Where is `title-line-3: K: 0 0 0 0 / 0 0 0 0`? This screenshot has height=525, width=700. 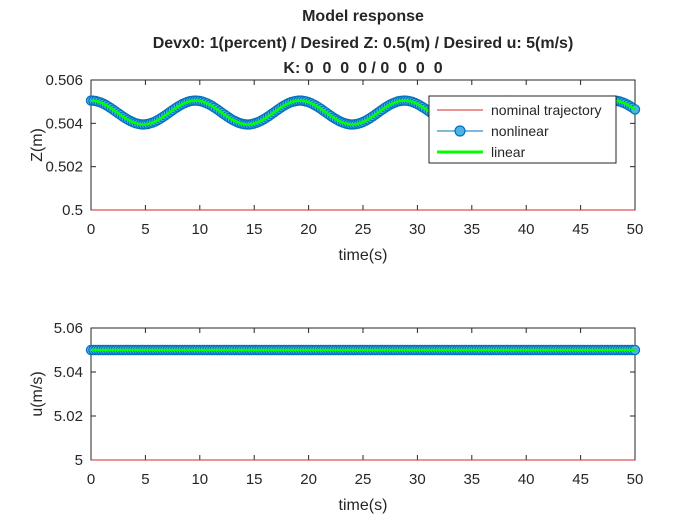 title-line-3: K: 0 0 0 0 / 0 0 0 0 is located at coordinates (362, 68).